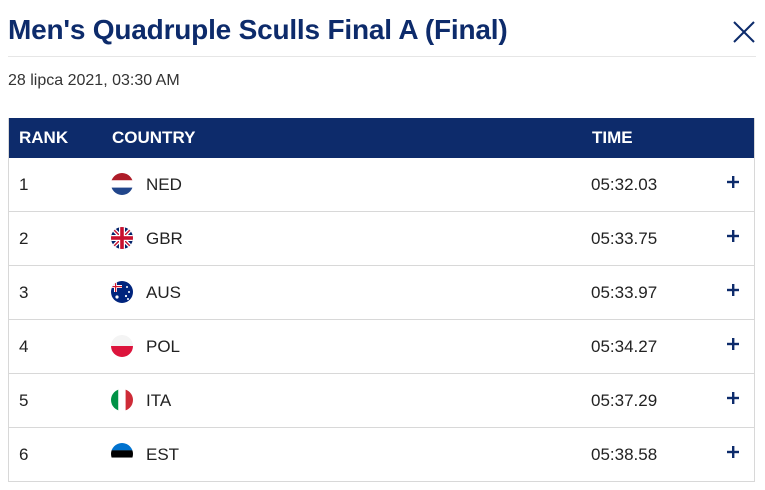  I want to click on table-row: 4 POL 05:34.27, so click(381, 346).